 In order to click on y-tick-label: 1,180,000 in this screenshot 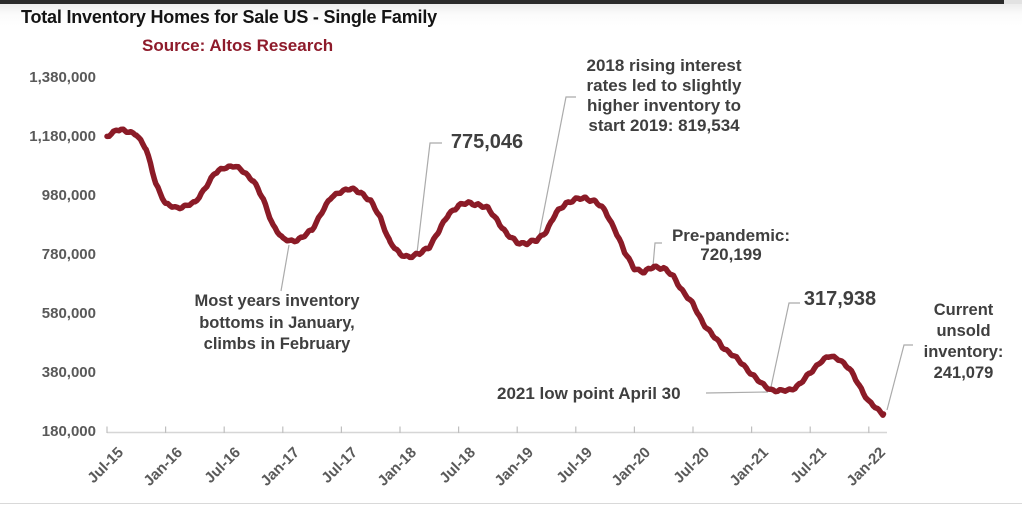, I will do `click(62, 136)`.